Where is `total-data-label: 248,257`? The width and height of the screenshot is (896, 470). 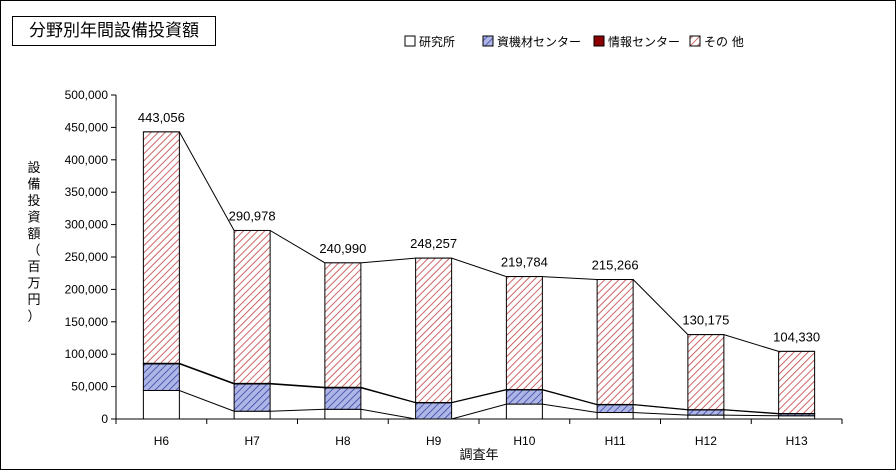
total-data-label: 248,257 is located at coordinates (433, 243).